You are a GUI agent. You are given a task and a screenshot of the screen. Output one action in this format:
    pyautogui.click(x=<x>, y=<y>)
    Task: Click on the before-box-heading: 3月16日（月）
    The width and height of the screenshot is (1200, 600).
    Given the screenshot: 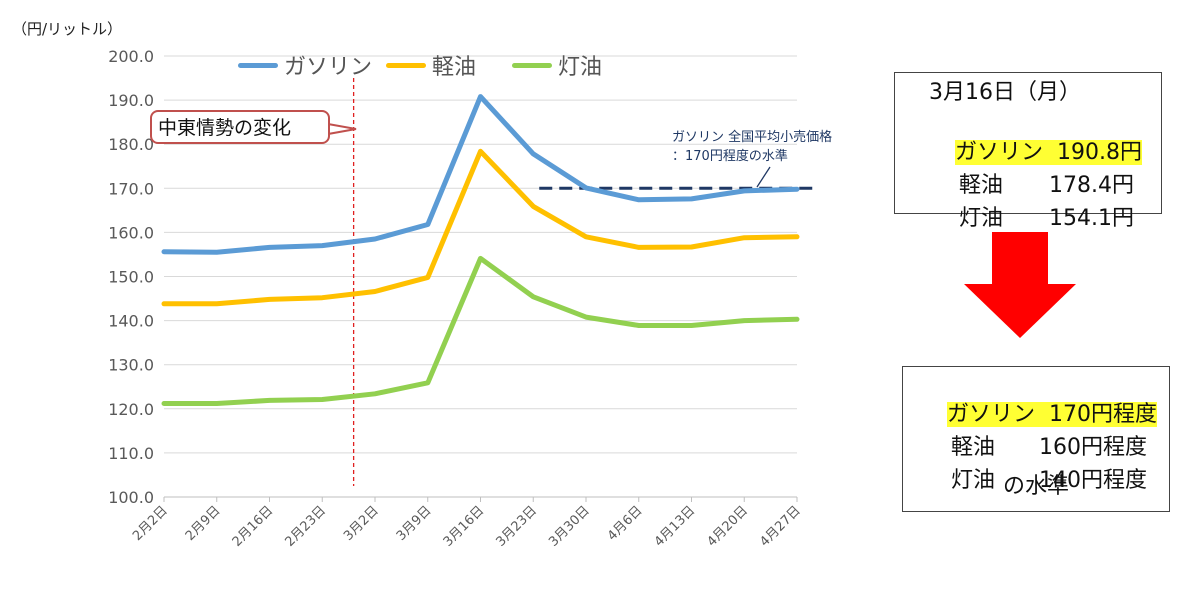 What is the action you would take?
    pyautogui.click(x=1005, y=92)
    